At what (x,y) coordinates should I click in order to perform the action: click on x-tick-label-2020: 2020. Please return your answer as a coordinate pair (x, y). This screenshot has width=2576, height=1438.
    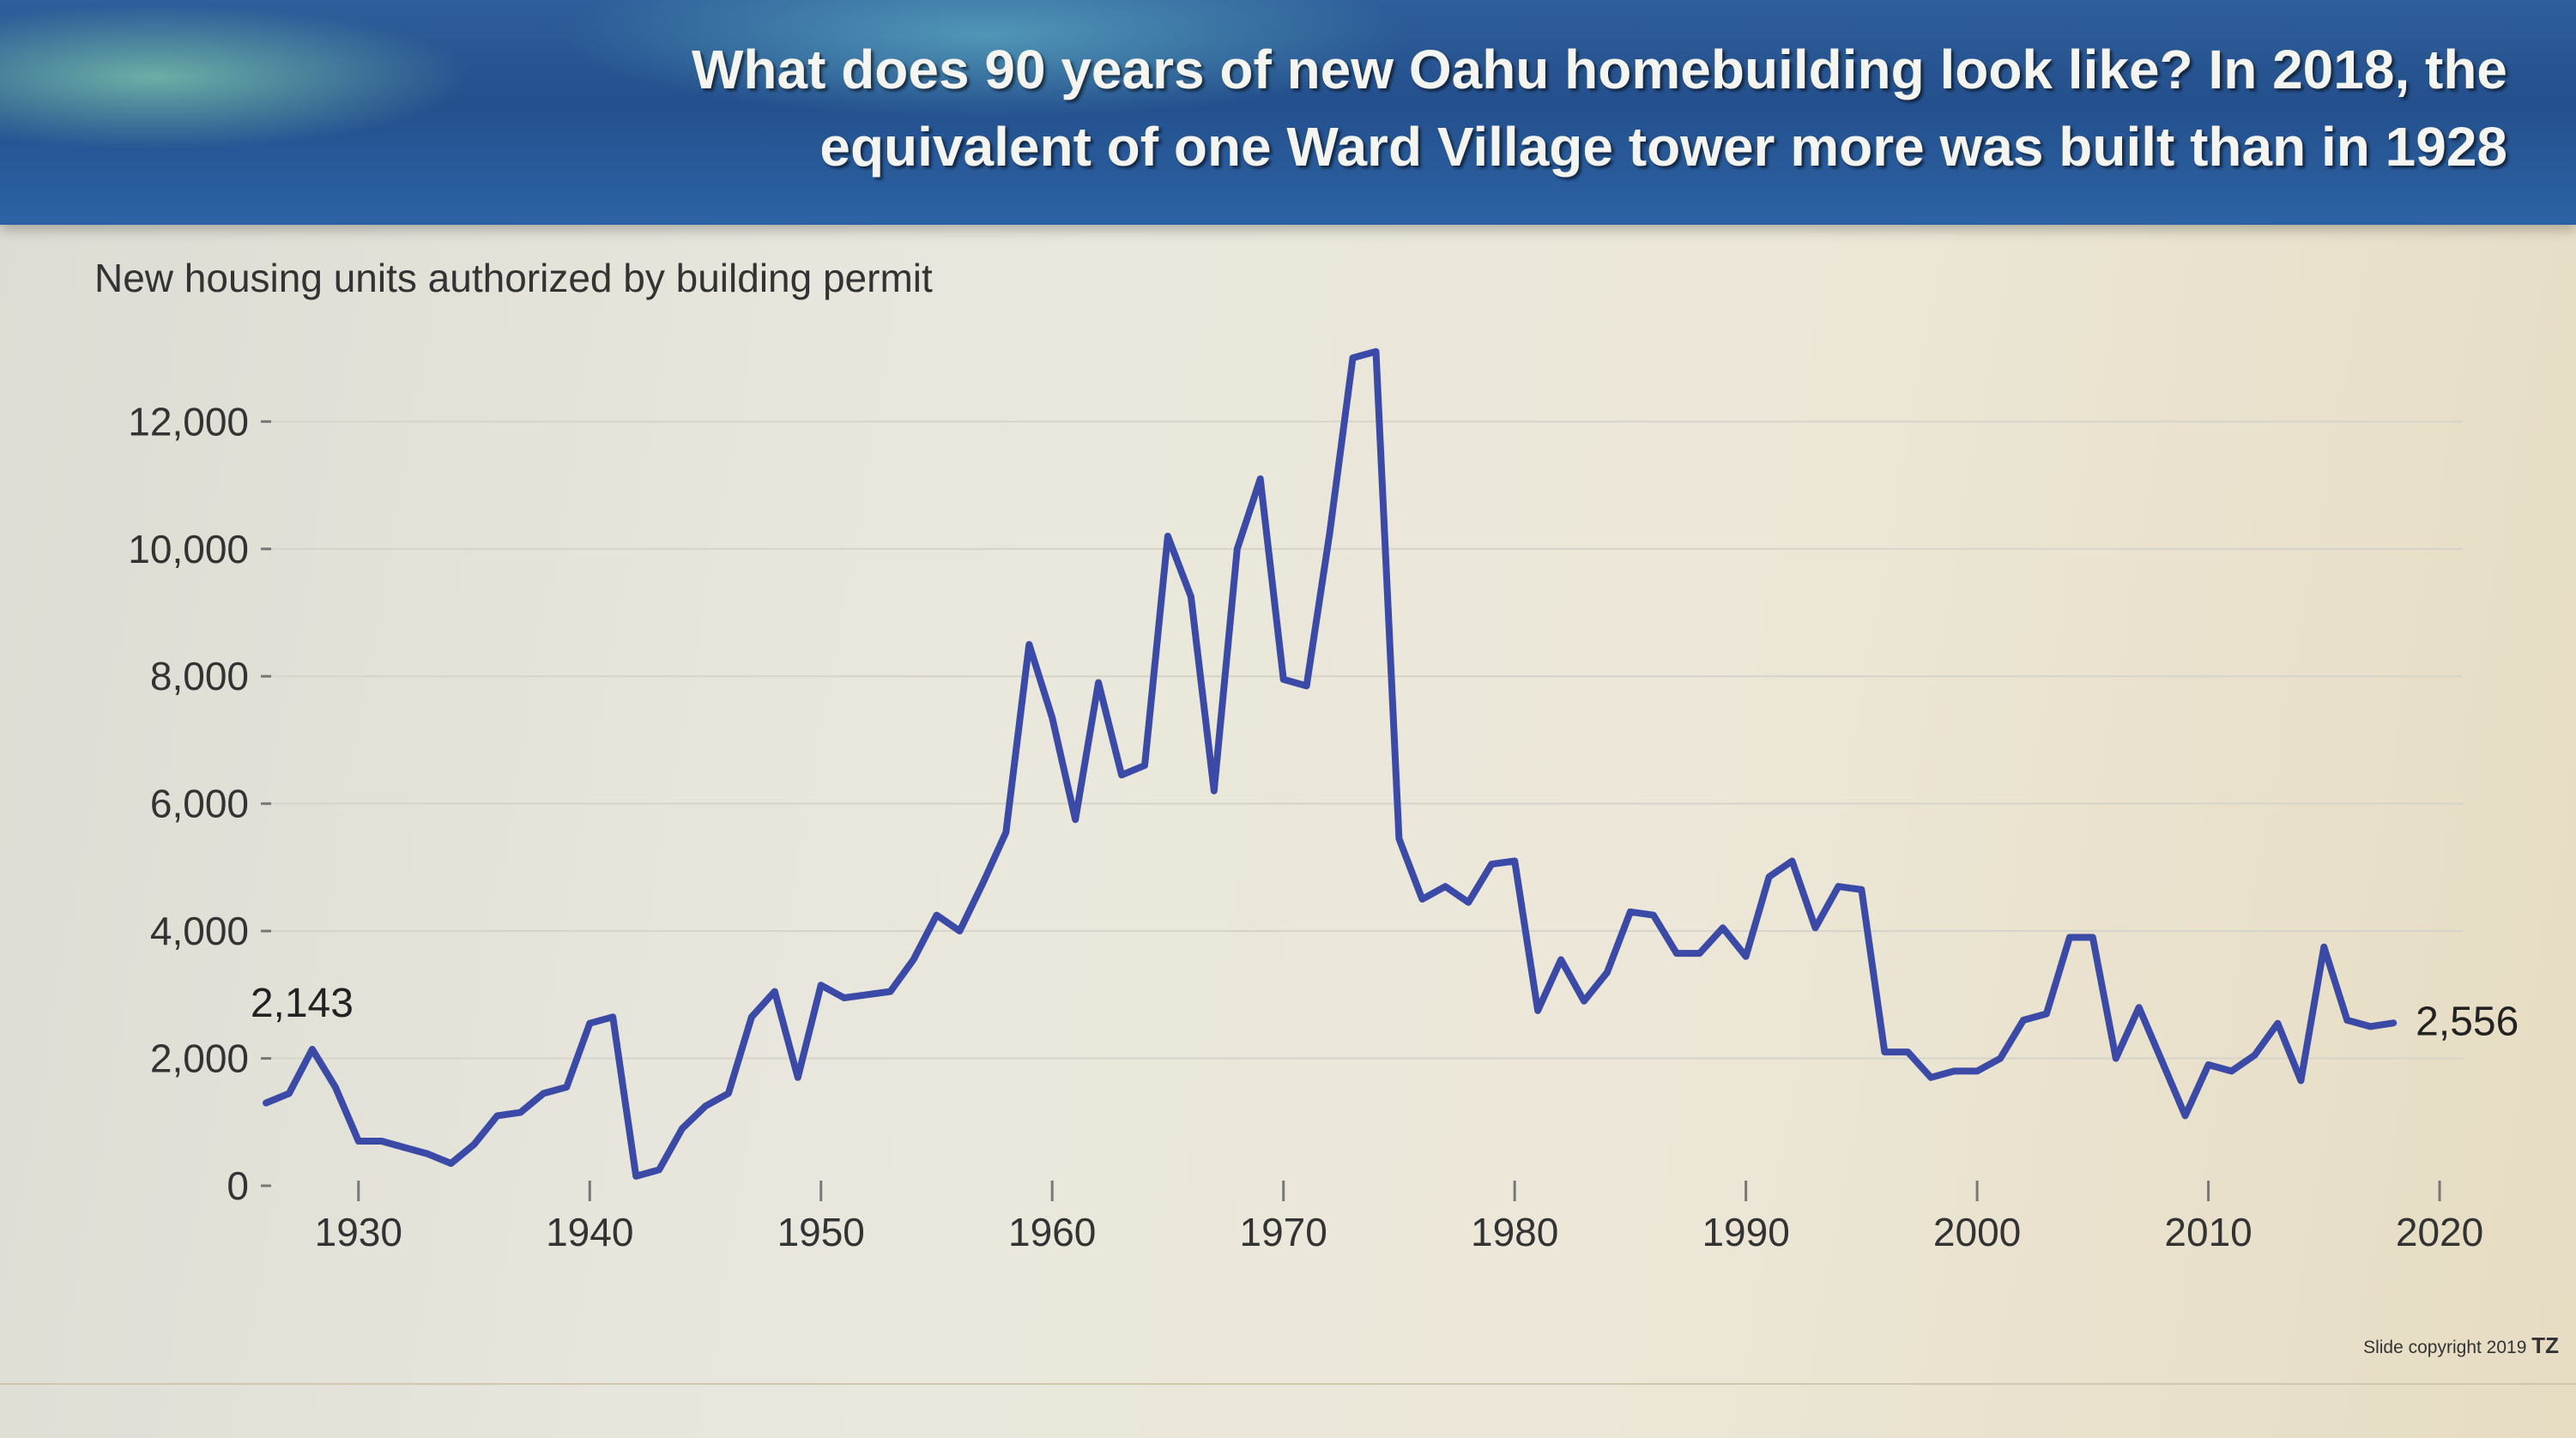
    Looking at the image, I should click on (2439, 1232).